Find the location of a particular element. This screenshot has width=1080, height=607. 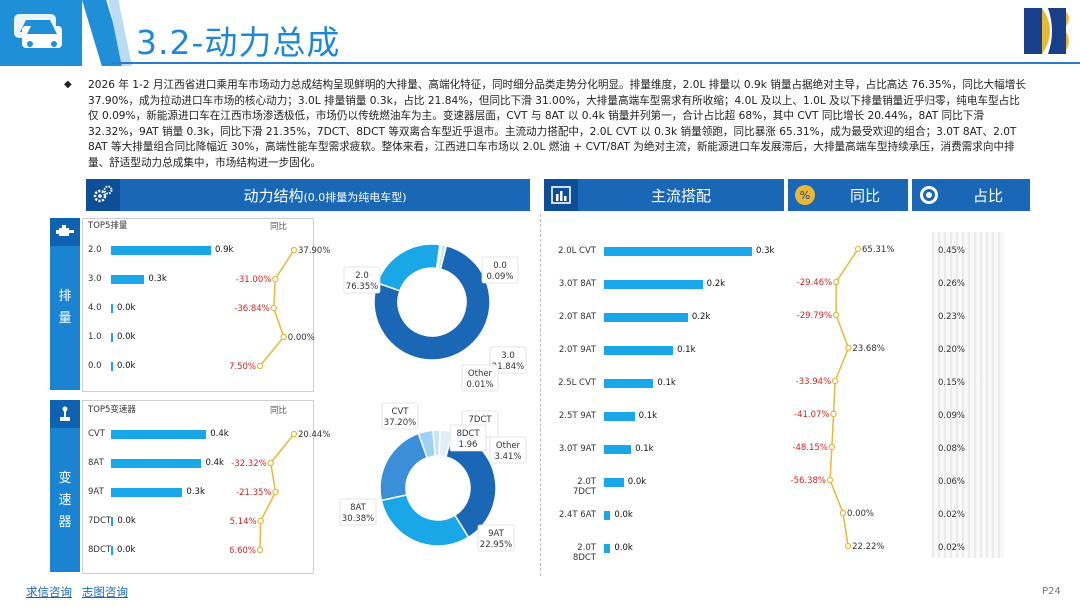

displacement-row-label: 1.0 is located at coordinates (95, 337).